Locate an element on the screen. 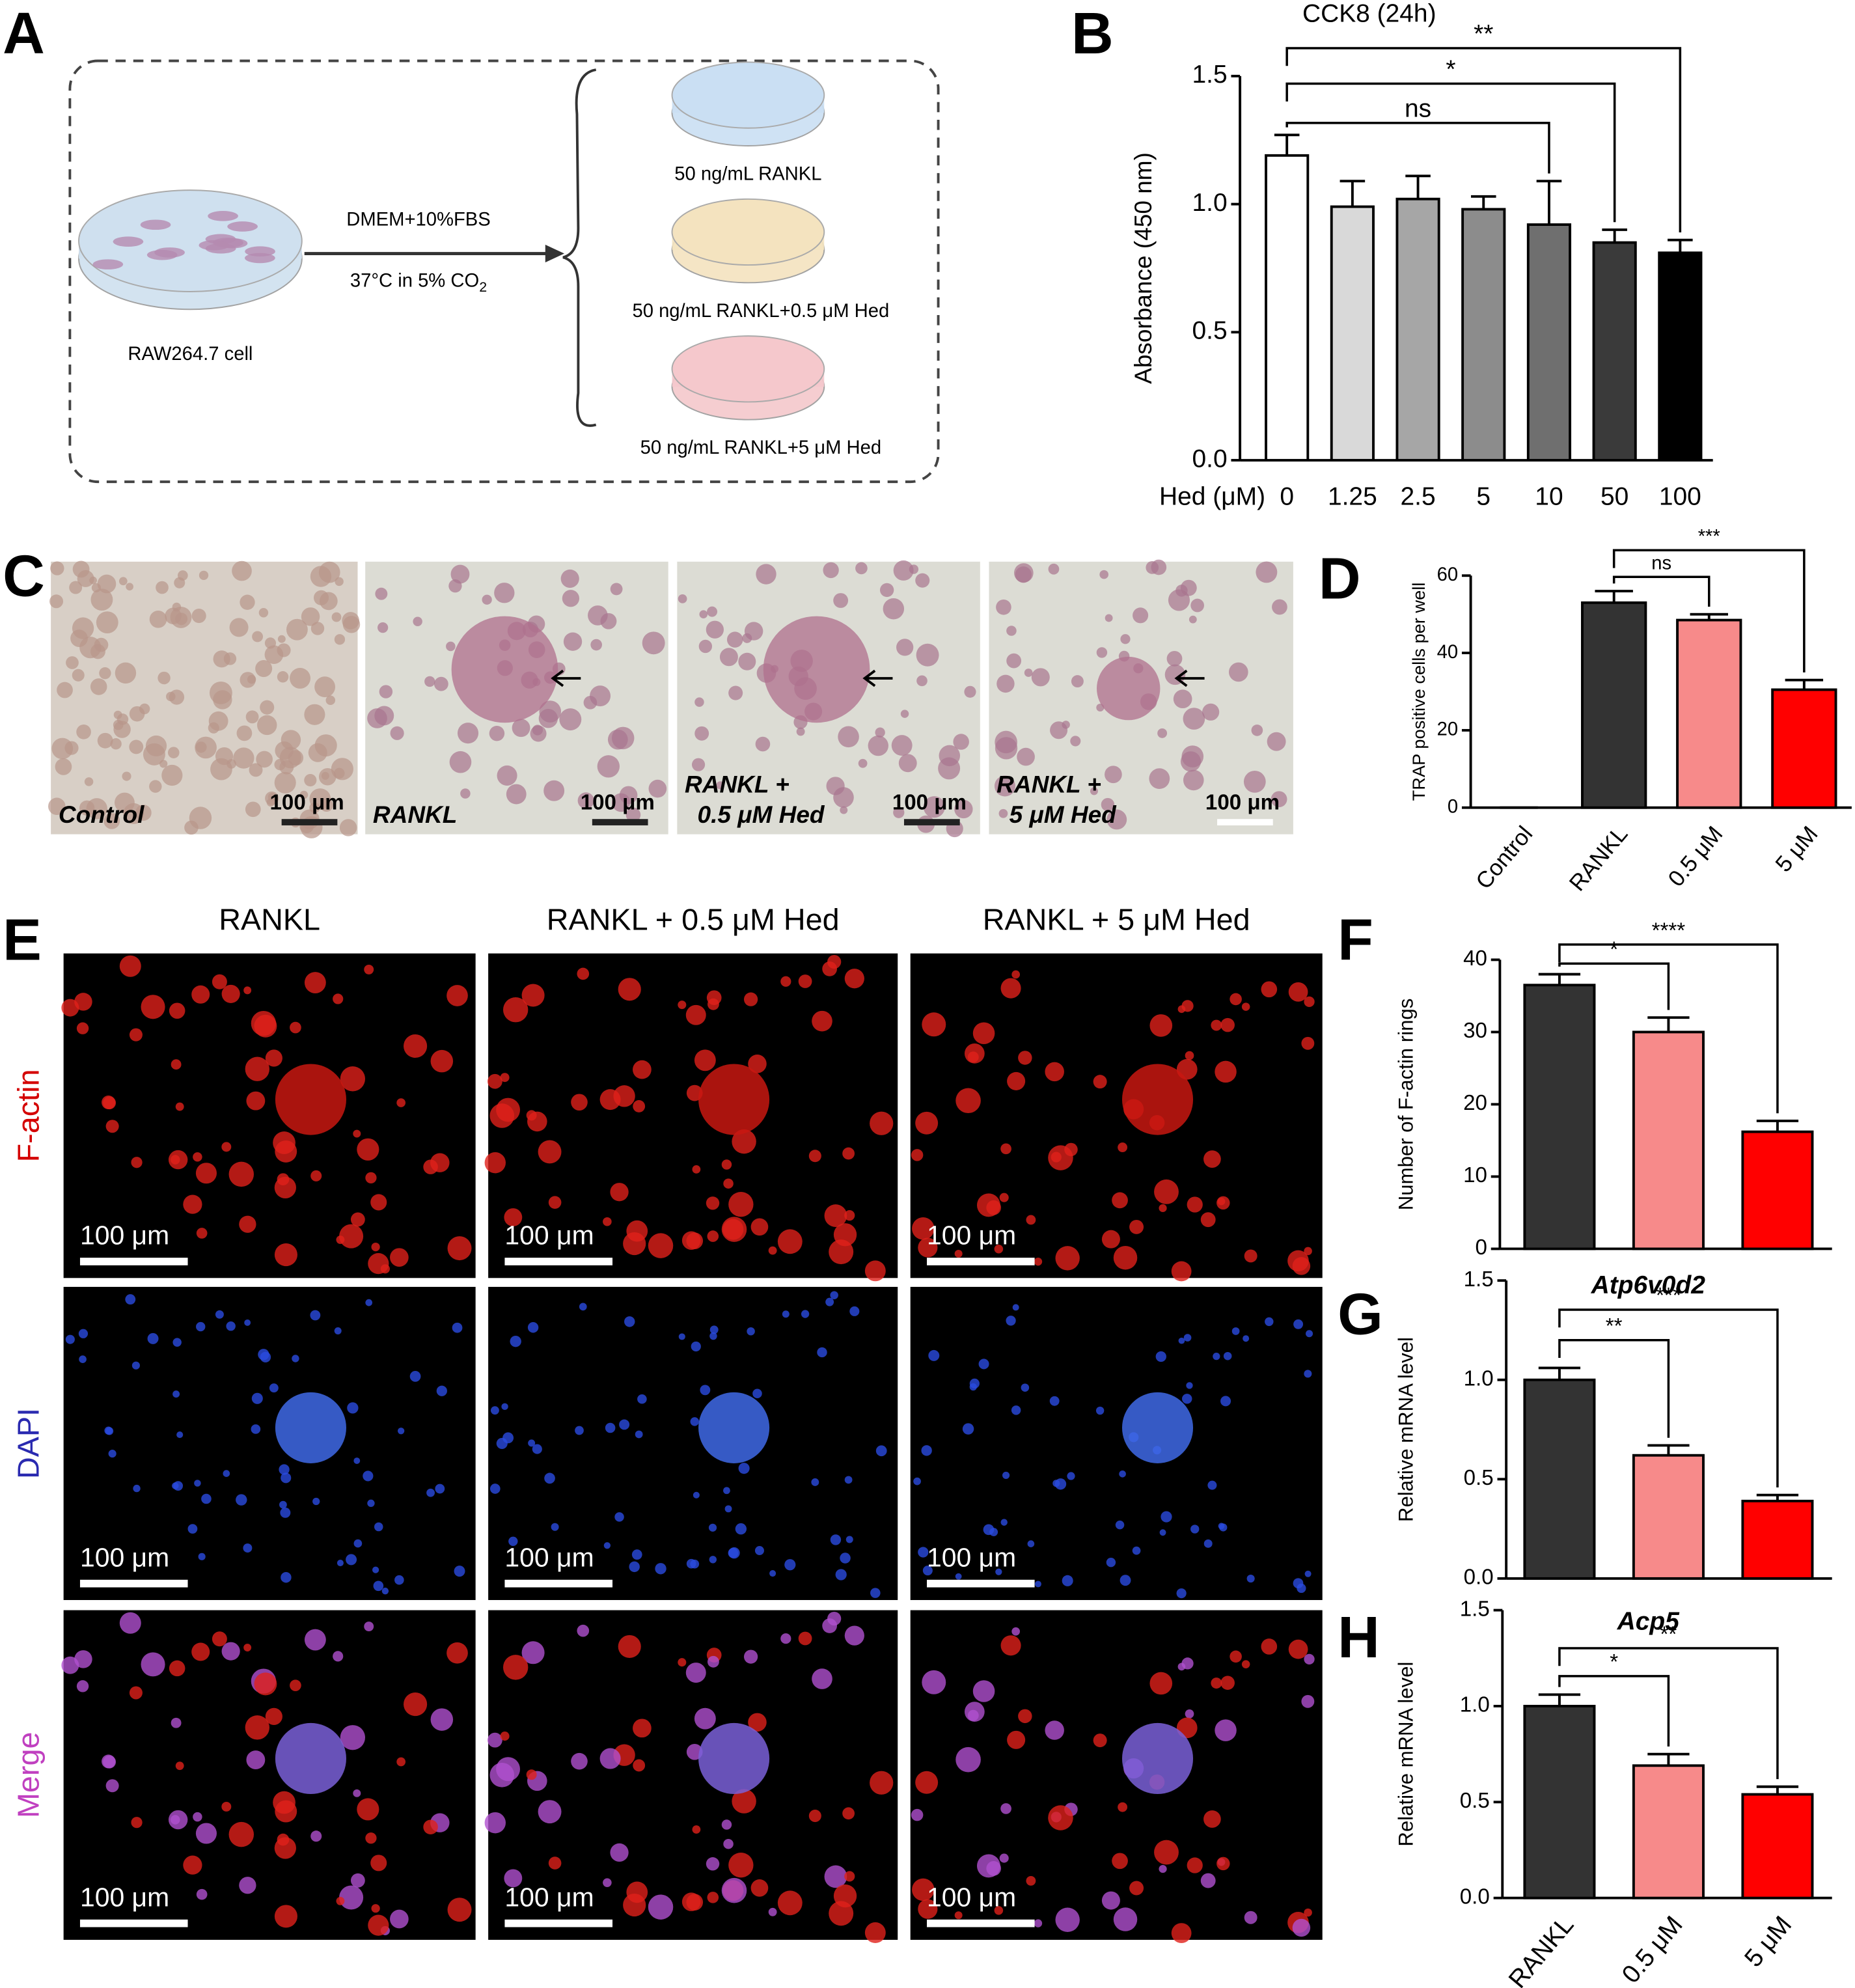  brace is located at coordinates (579, 248).